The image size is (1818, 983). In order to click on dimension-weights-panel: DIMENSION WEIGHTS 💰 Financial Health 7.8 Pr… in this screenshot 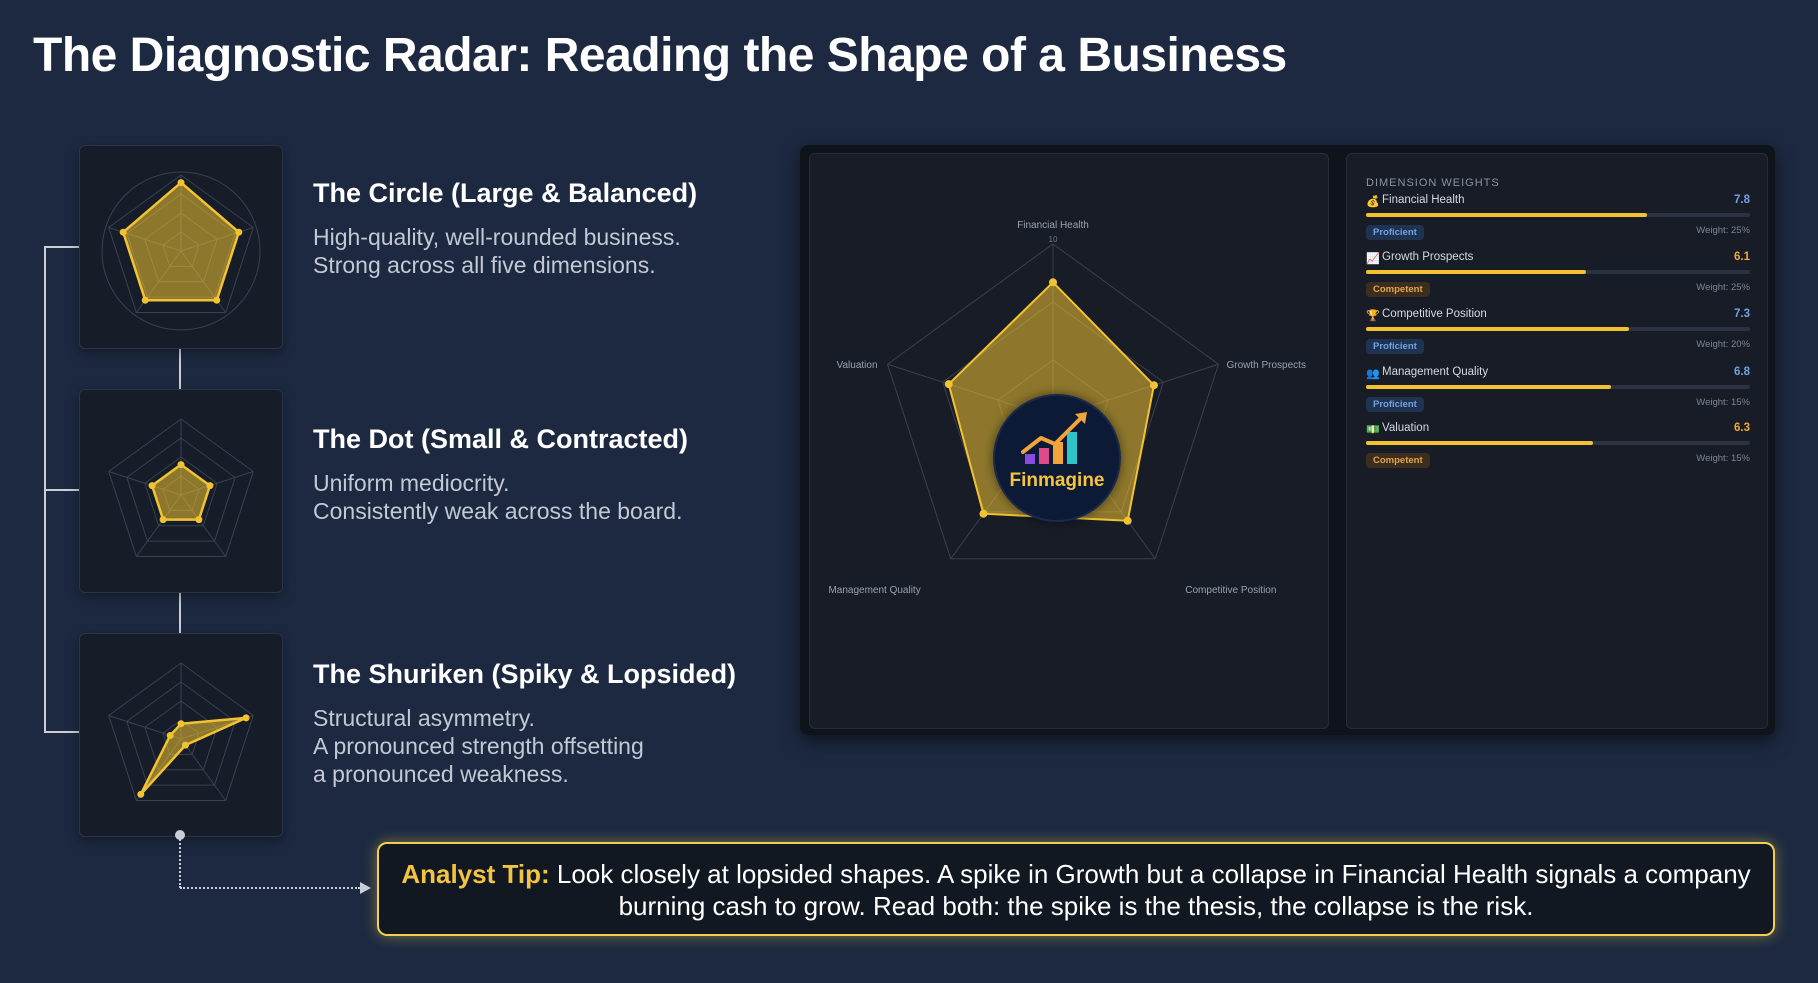, I will do `click(1557, 441)`.